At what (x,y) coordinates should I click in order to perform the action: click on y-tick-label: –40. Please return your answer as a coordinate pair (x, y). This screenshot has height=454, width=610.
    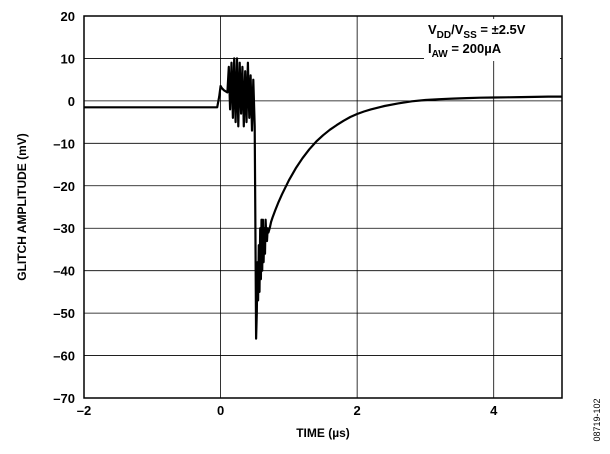
    Looking at the image, I should click on (64, 271).